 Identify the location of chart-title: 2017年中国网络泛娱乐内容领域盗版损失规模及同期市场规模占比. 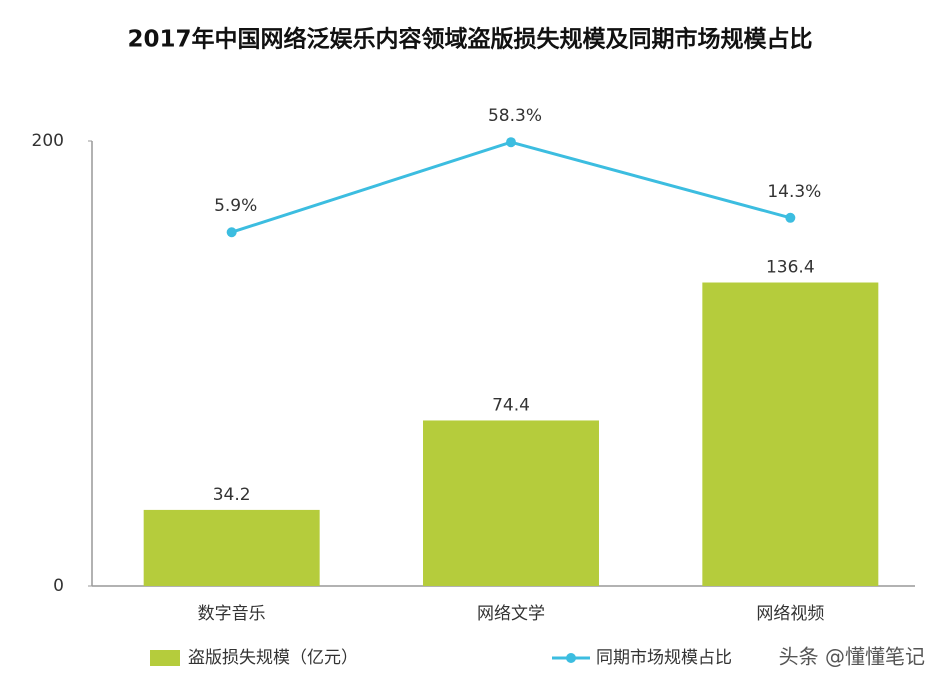
(469, 39).